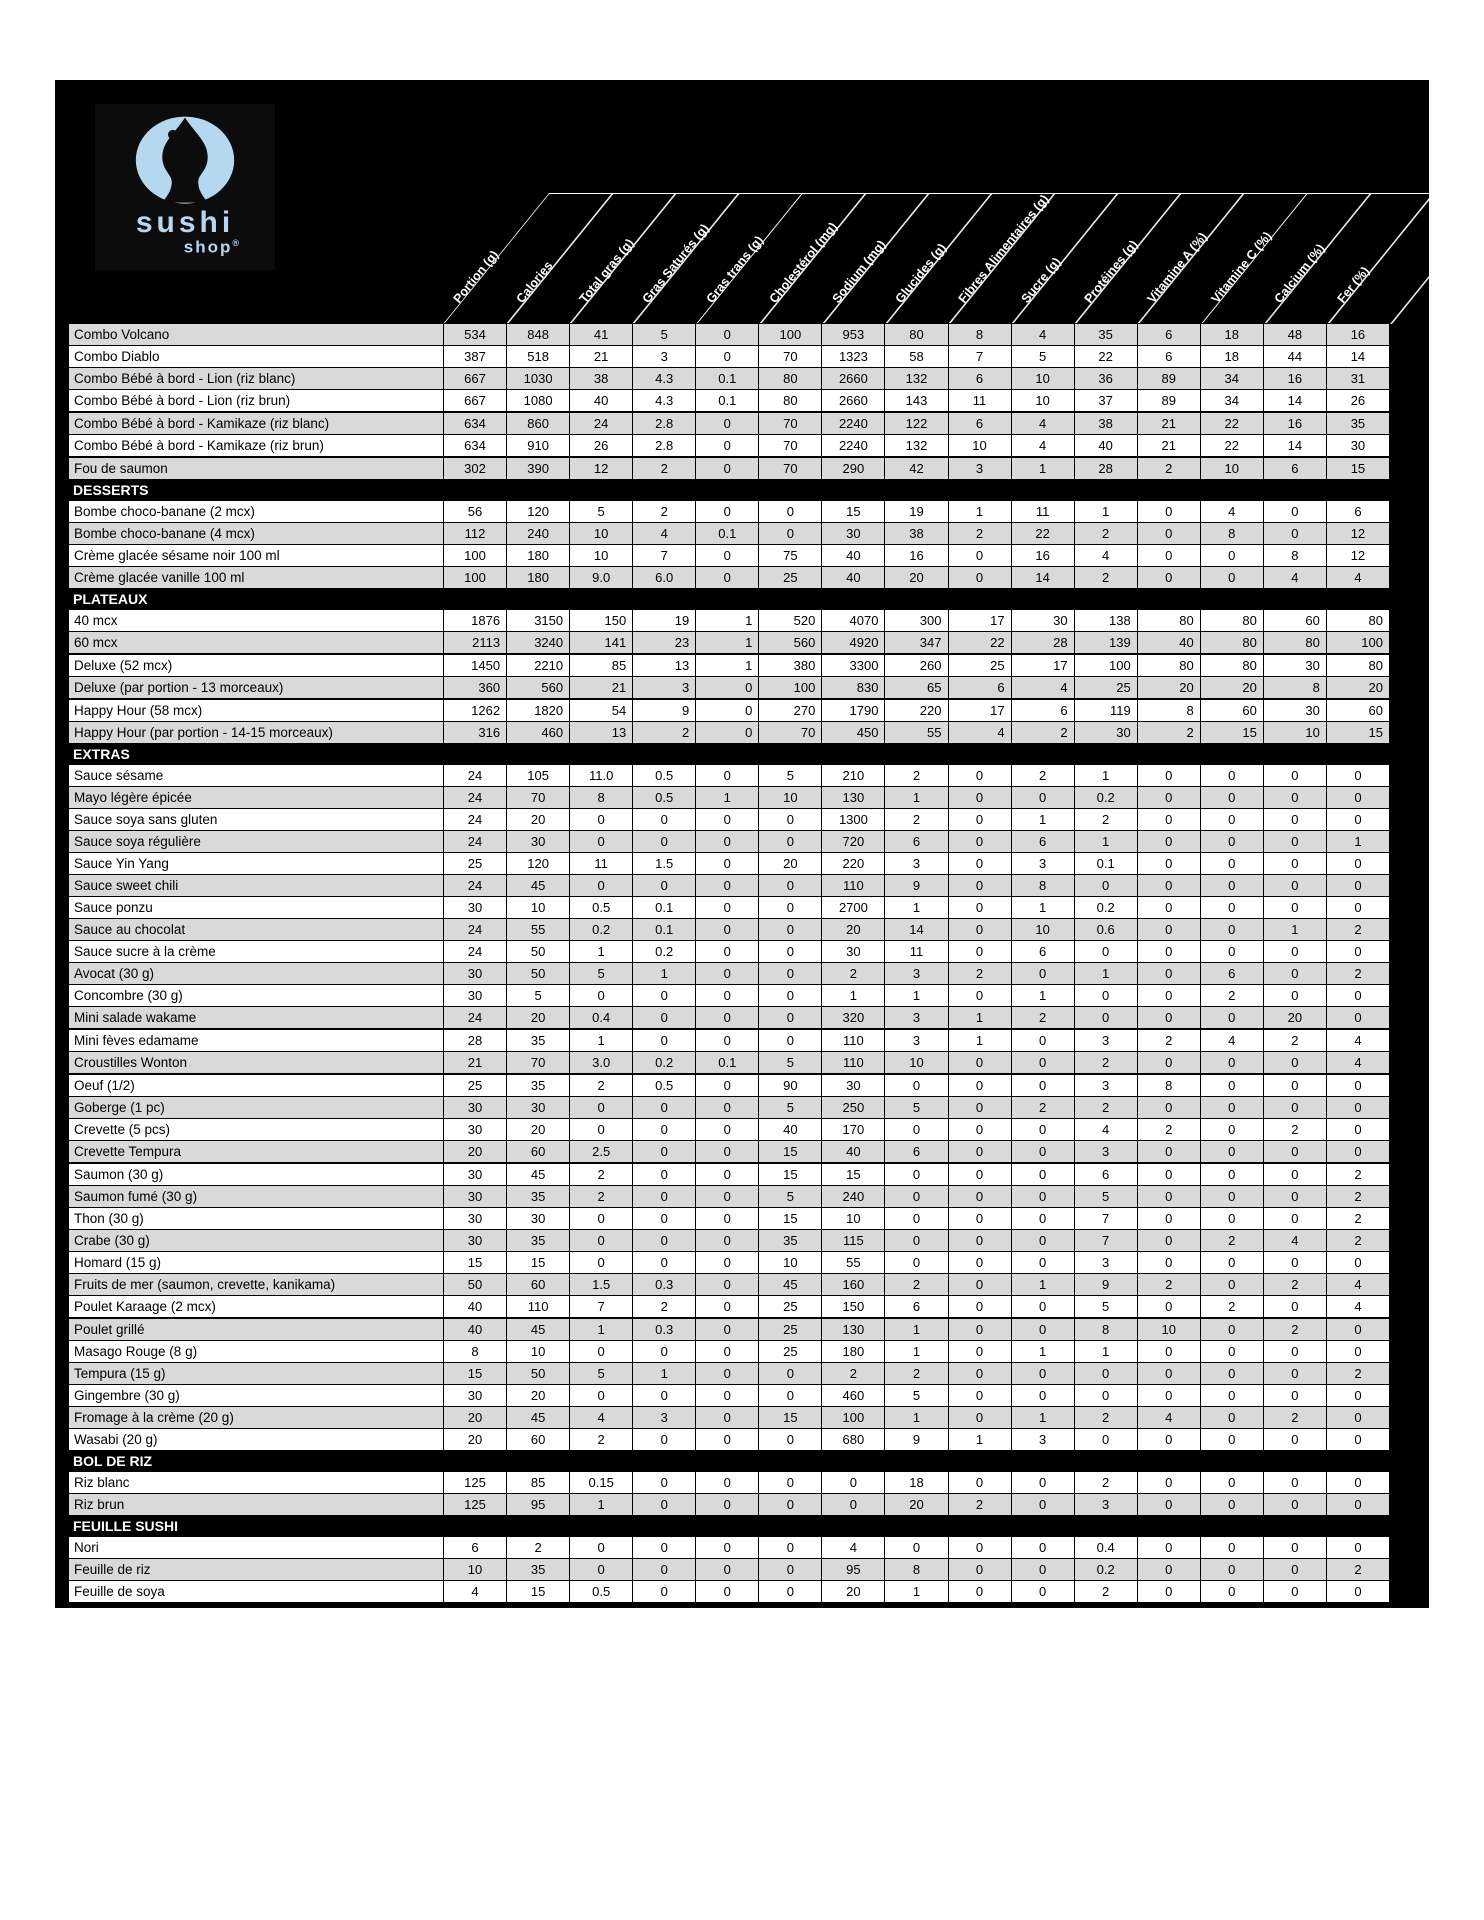  I want to click on value-cell: 143, so click(916, 401).